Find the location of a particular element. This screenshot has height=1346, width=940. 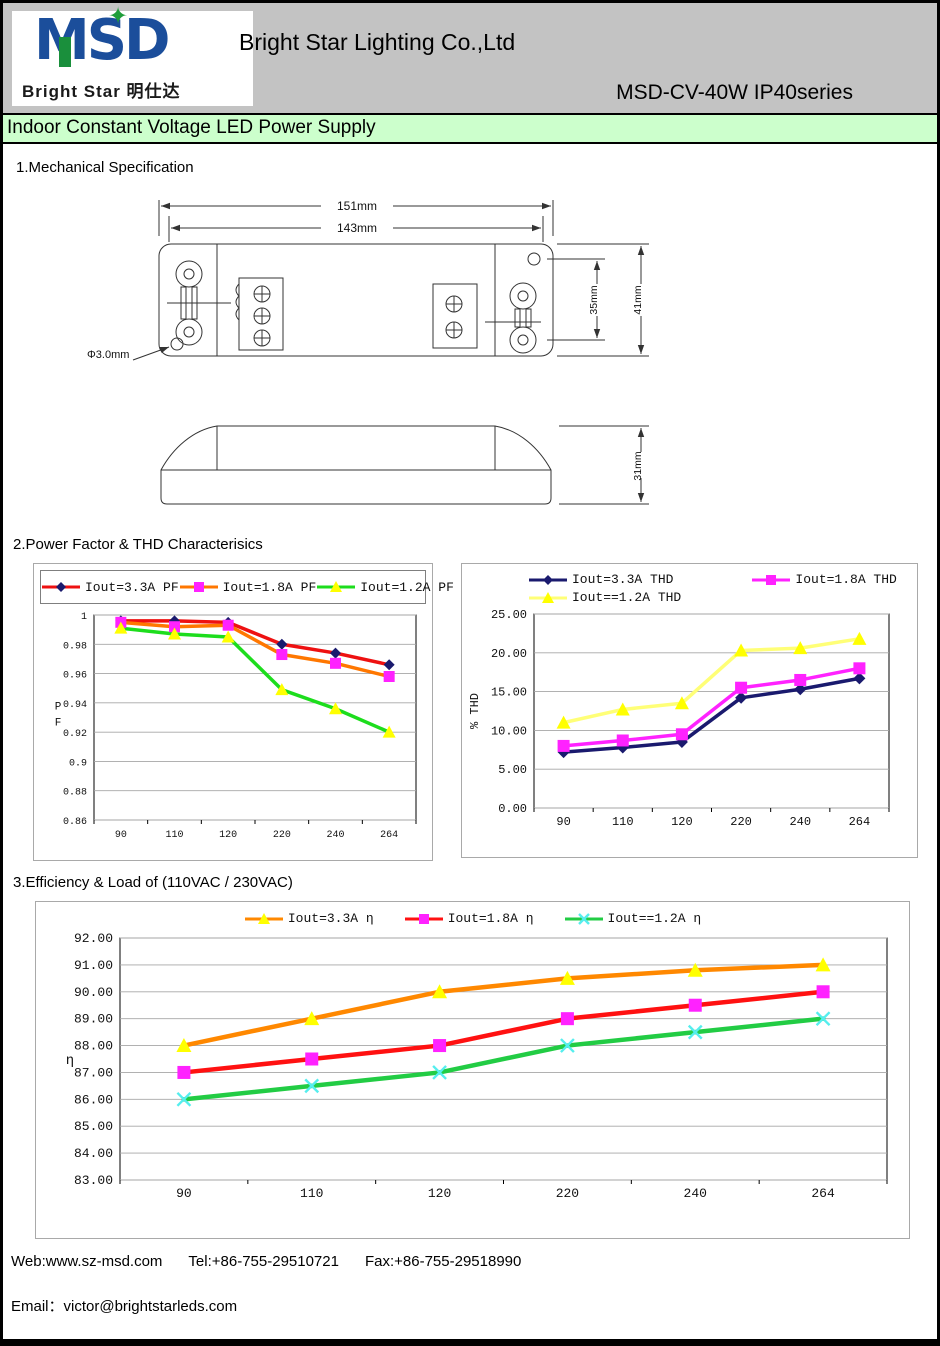

legend-row: Iout=3.3A η Iout=1.8A η Iout==1.2A η is located at coordinates (472, 918).